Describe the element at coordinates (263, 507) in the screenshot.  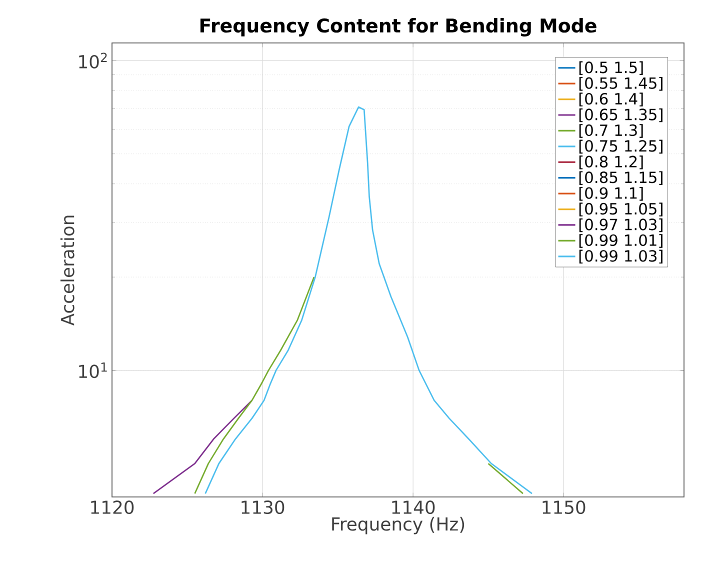
I see `x-tick-label: 1130` at that location.